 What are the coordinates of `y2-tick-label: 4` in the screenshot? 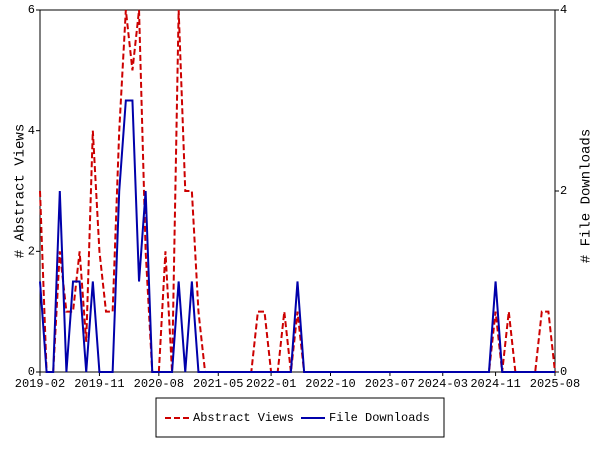 It's located at (563, 10).